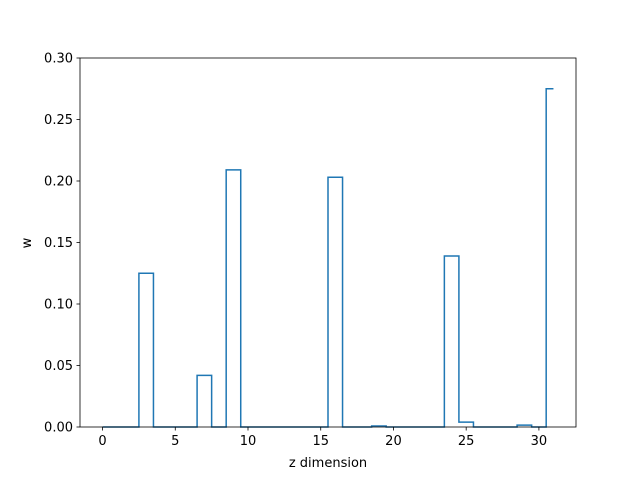  What do you see at coordinates (58, 59) in the screenshot?
I see `y-tick-label: 0.30` at bounding box center [58, 59].